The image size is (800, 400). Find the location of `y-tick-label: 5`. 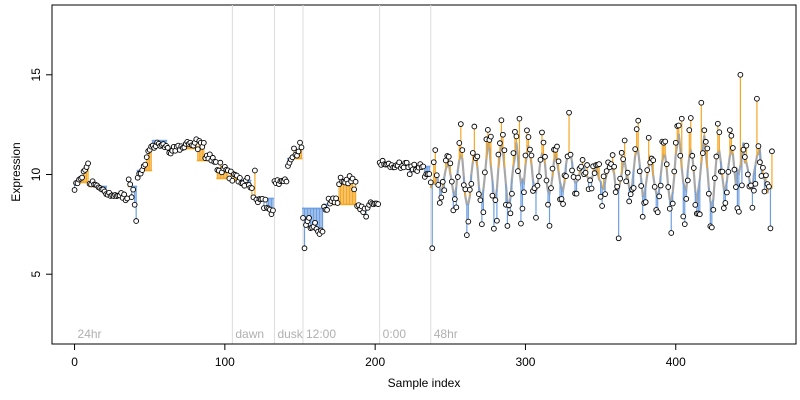

y-tick-label: 5 is located at coordinates (36, 274).